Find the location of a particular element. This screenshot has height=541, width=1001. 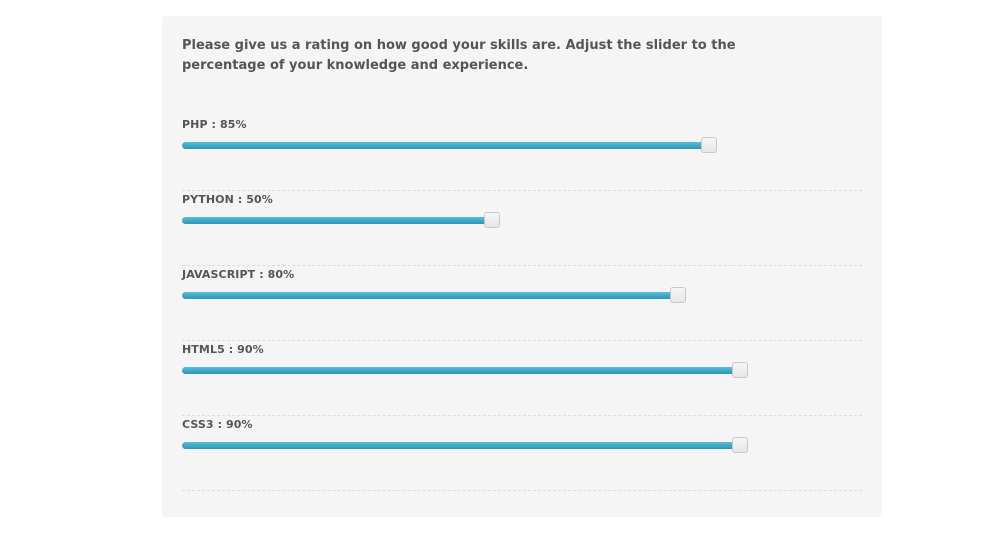

skill-label: PHP : 85% is located at coordinates (214, 124).